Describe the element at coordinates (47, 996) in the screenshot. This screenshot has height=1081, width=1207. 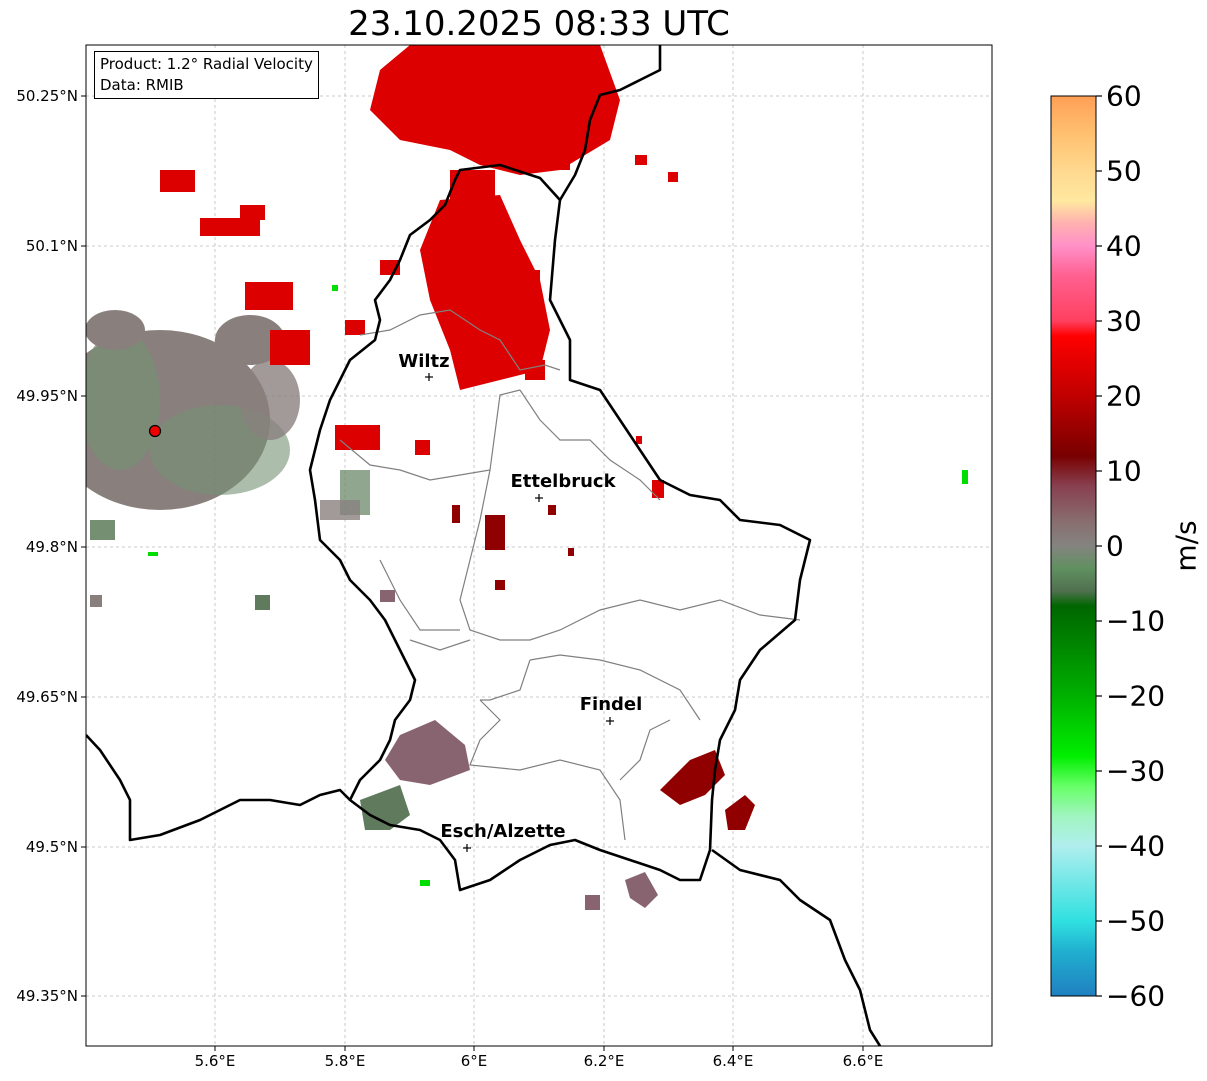
I see `lat-tick-label: 49.35°N` at that location.